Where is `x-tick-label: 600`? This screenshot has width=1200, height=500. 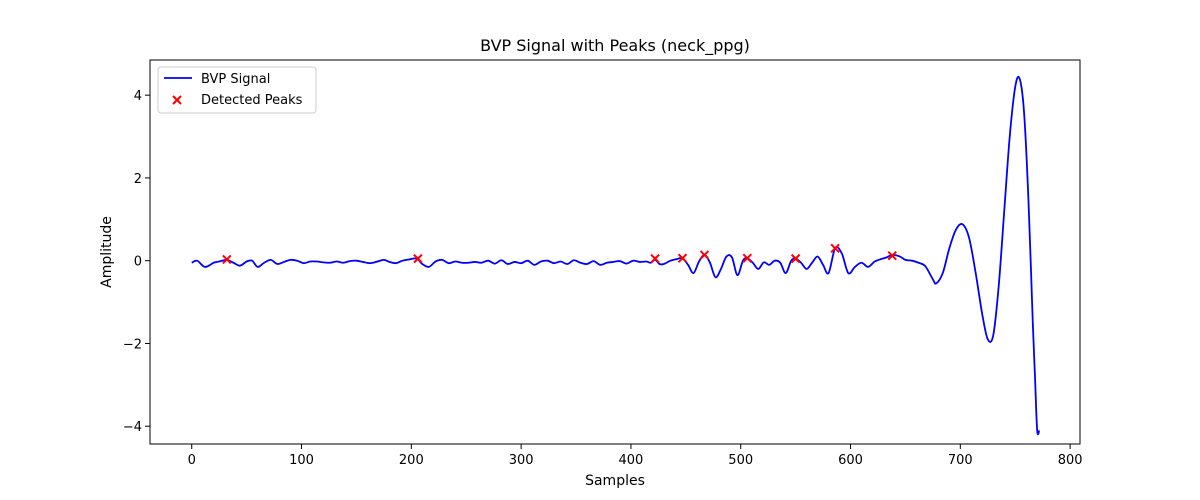 x-tick-label: 600 is located at coordinates (850, 460).